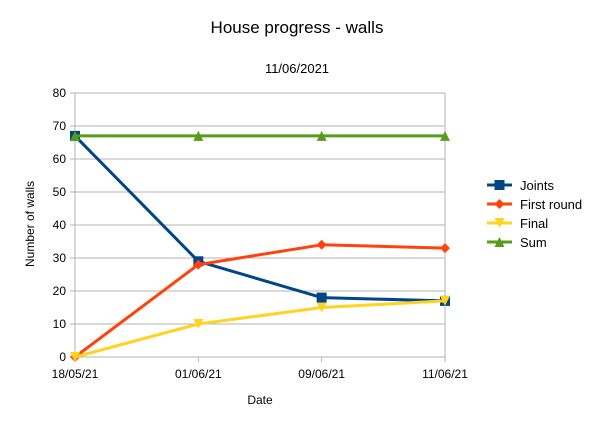 This screenshot has width=595, height=427. What do you see at coordinates (297, 68) in the screenshot?
I see `chart-subtitle: 11/06/2021` at bounding box center [297, 68].